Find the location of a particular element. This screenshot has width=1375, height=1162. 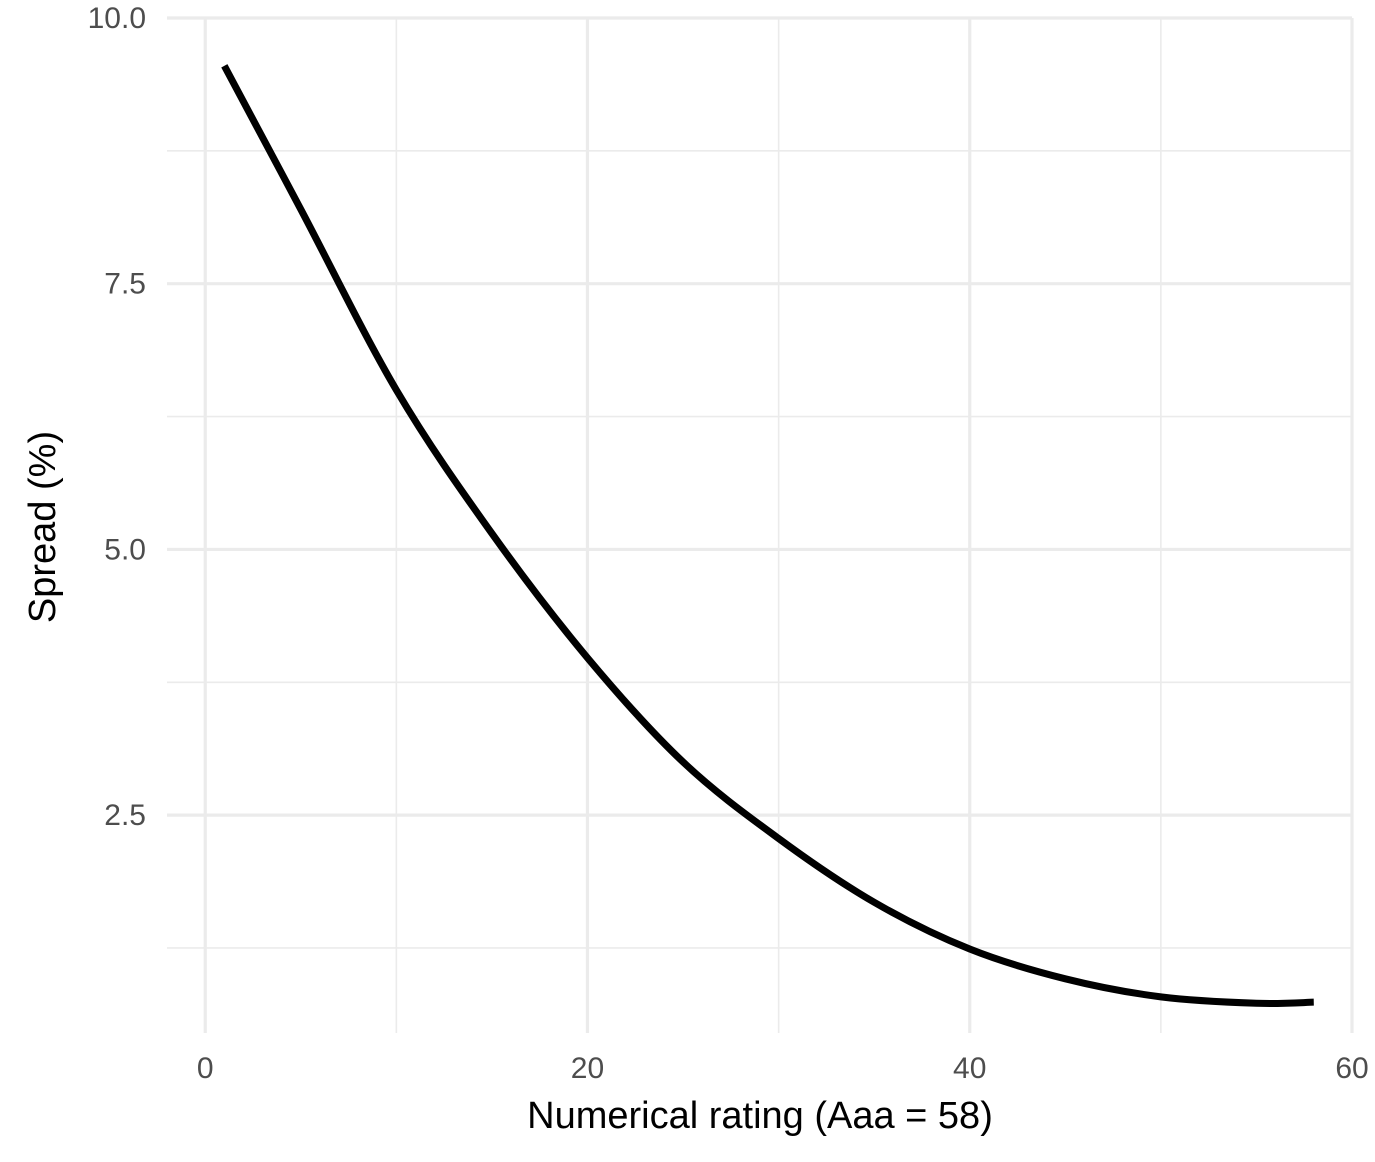

y-axis-ticks: 2.5 5.0 7.5 10.0 is located at coordinates (117, 417).